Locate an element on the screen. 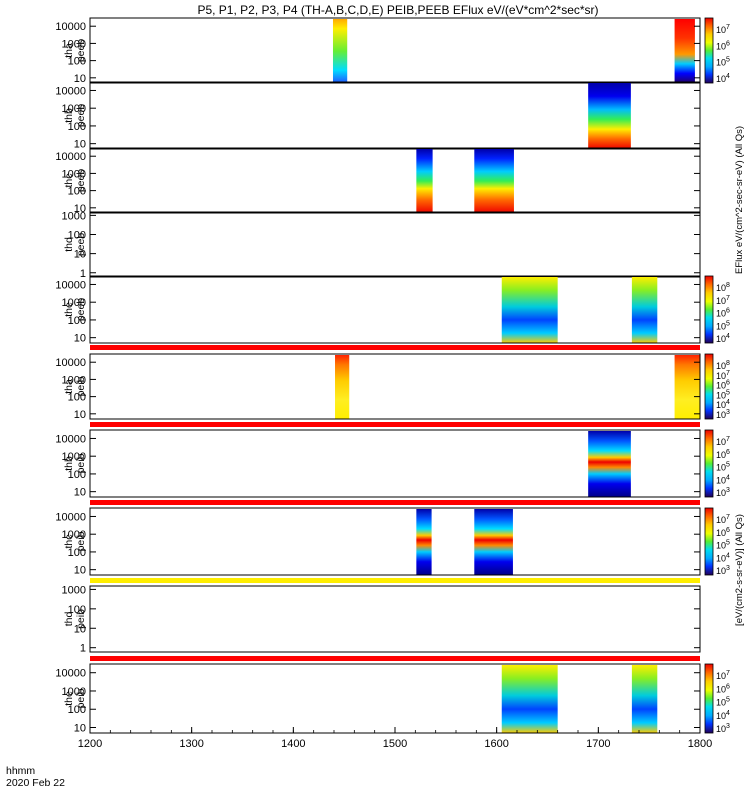  panel-tha-peeb: 10000 1000 100 10 tha peeb is located at coordinates (378, 51).